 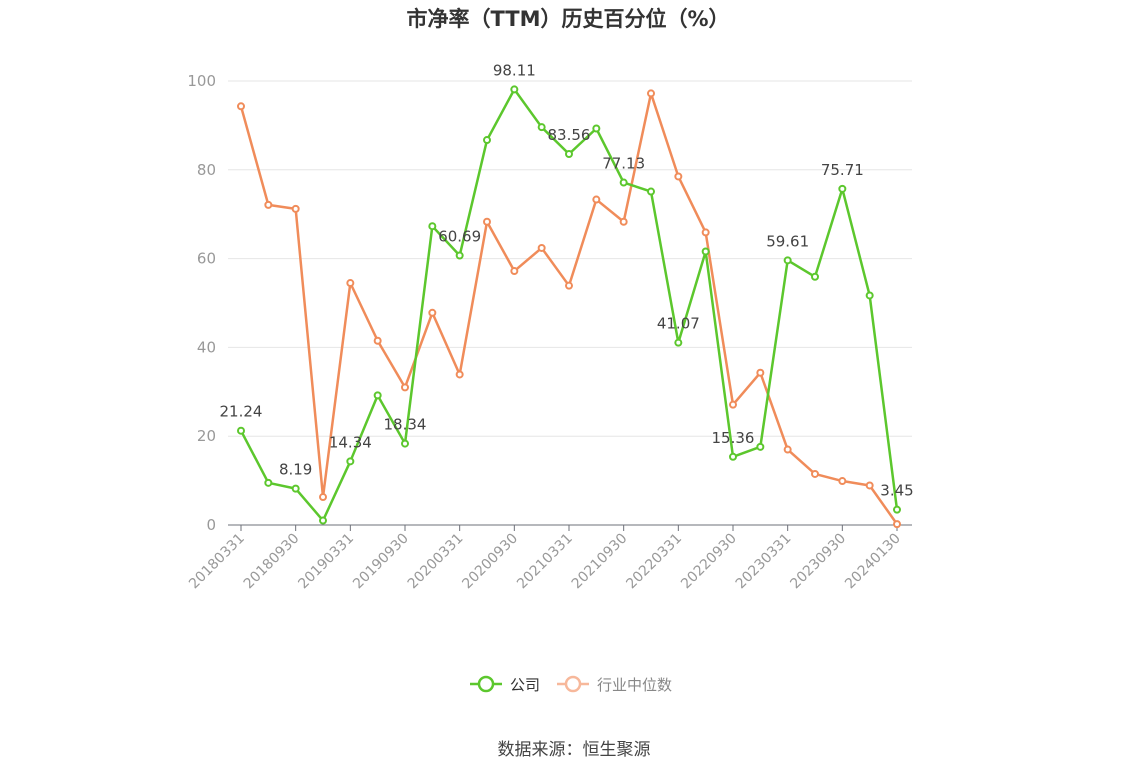 What do you see at coordinates (569, 135) in the screenshot?
I see `data-label: 83.56` at bounding box center [569, 135].